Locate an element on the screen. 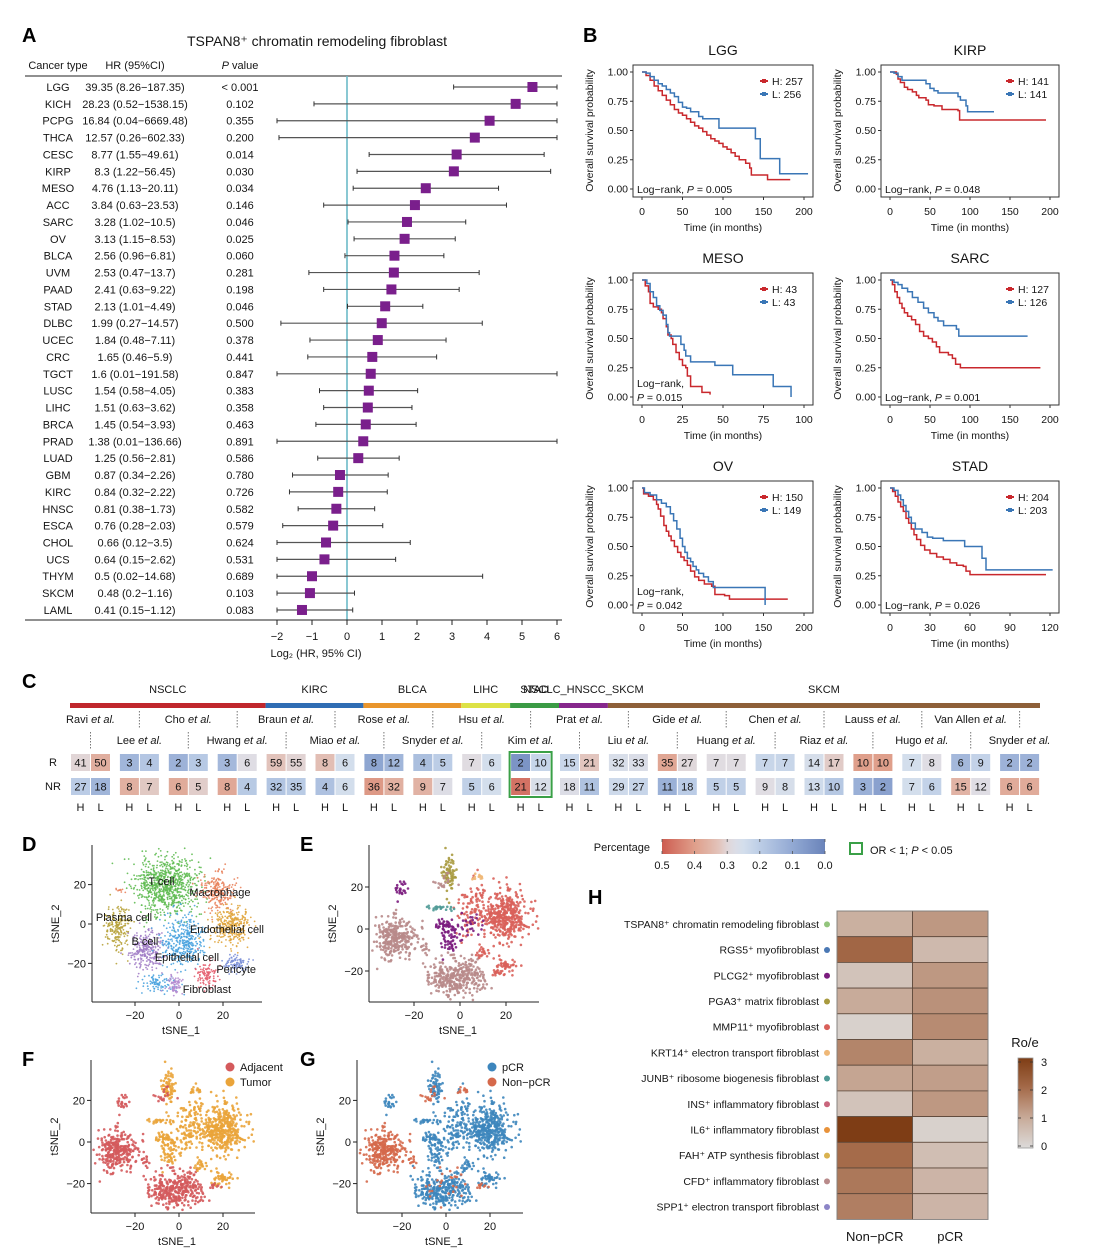 This screenshot has width=1114, height=1260. panel-label-c: C is located at coordinates (29, 682).